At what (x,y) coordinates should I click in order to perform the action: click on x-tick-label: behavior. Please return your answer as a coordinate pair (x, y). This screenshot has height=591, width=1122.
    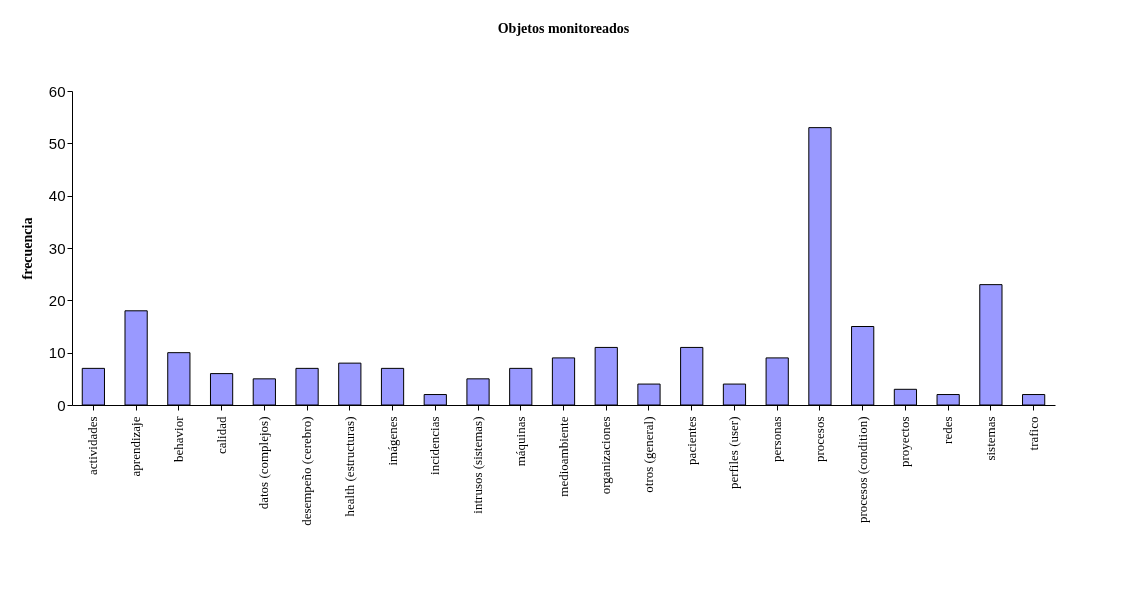
    Looking at the image, I should click on (178, 438).